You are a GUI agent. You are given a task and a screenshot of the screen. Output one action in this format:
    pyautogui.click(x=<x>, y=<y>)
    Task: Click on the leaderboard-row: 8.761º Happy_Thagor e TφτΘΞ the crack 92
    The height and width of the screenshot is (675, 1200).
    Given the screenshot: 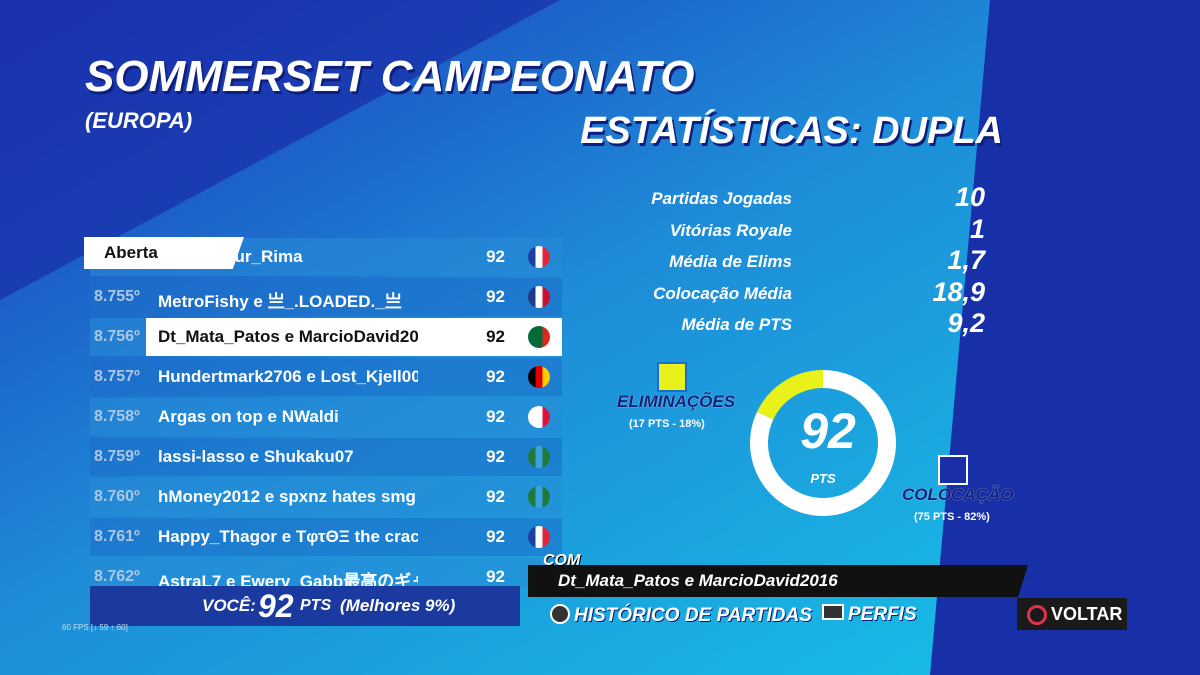 What is the action you would take?
    pyautogui.click(x=326, y=537)
    